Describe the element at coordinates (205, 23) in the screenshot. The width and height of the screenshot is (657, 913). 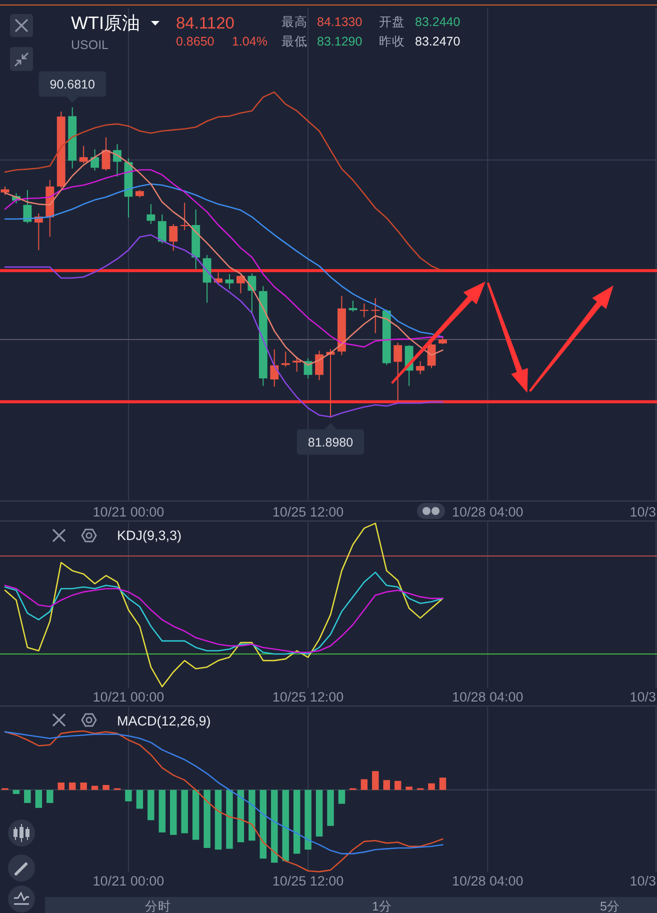
I see `text: 84.1120` at that location.